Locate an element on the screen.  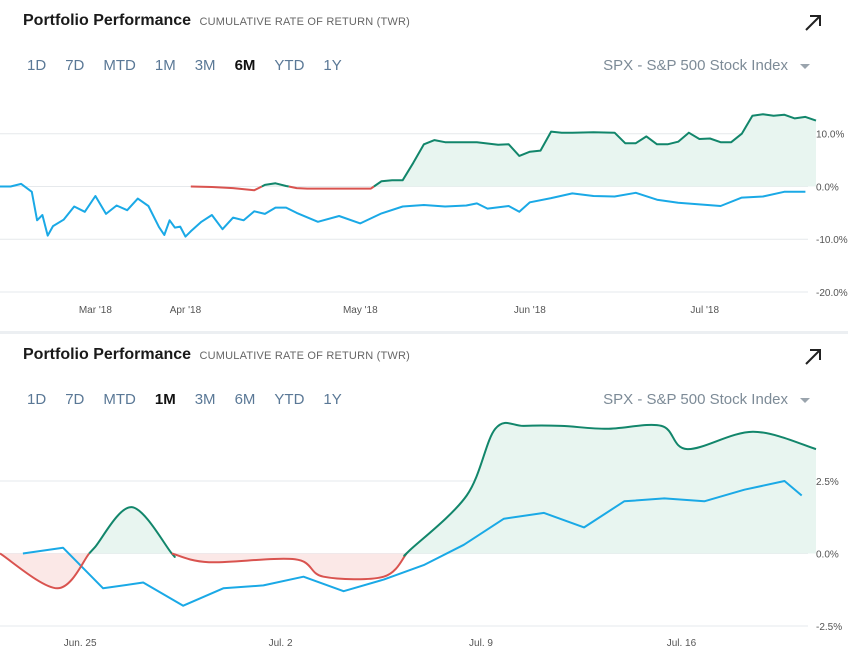
y-tick-label: 2.5% is located at coordinates (827, 482).